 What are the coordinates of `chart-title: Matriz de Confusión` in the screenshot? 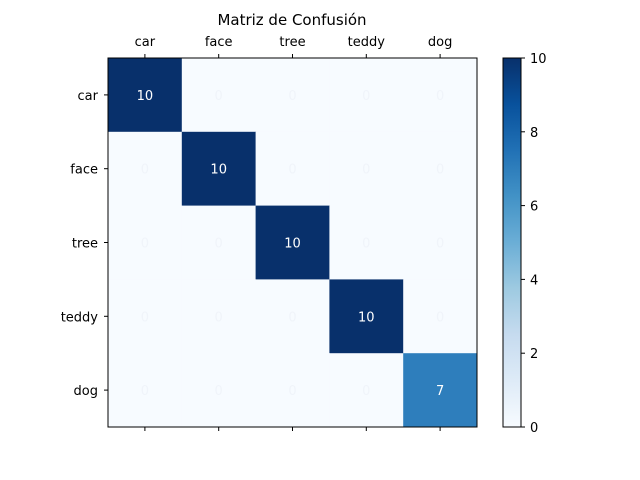 It's located at (291, 20).